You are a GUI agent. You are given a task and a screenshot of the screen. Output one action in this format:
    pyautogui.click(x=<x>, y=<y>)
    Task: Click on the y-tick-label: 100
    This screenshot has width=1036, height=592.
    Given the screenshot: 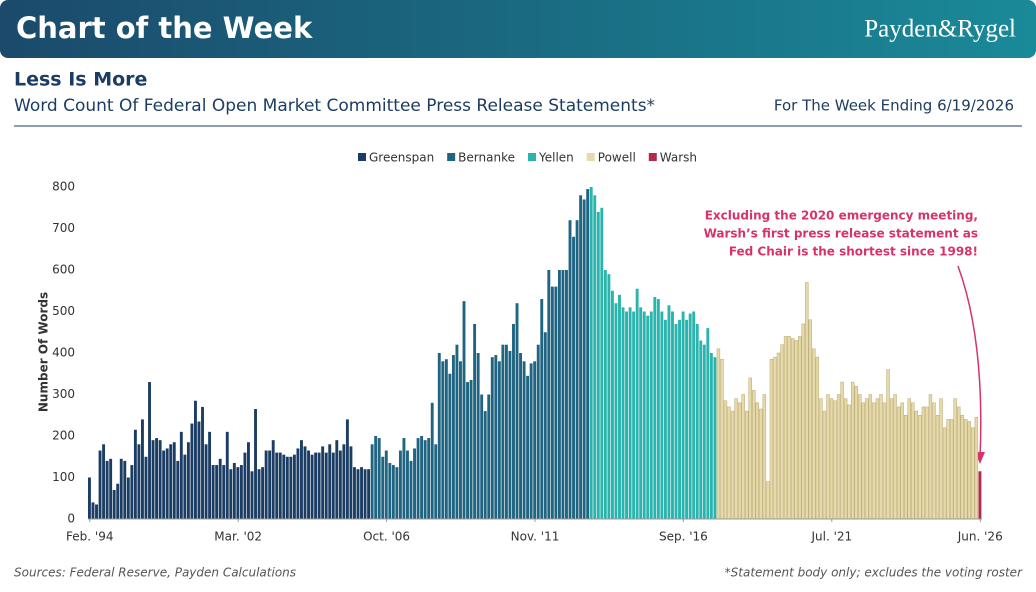 What is the action you would take?
    pyautogui.click(x=63, y=477)
    